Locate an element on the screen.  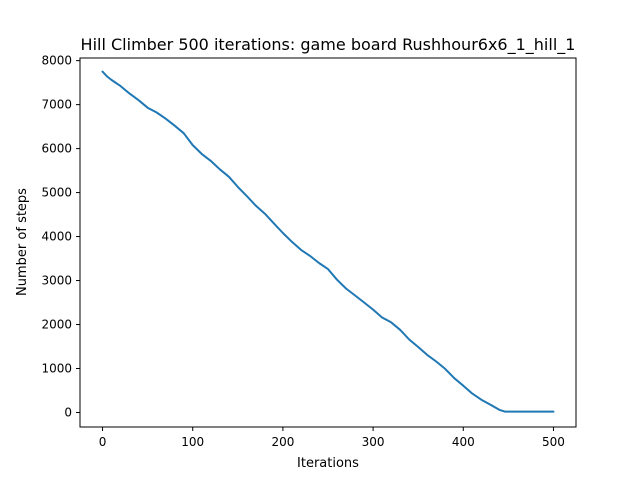
y-tick-label: 0 is located at coordinates (68, 412).